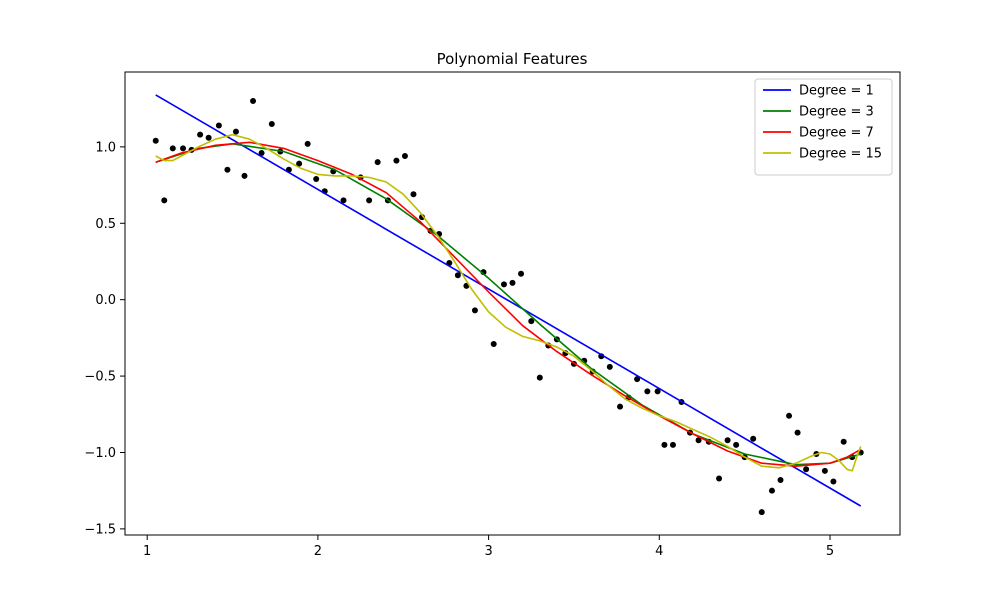 This screenshot has width=1000, height=600. Describe the element at coordinates (318, 551) in the screenshot. I see `x-tick-label: 2` at that location.